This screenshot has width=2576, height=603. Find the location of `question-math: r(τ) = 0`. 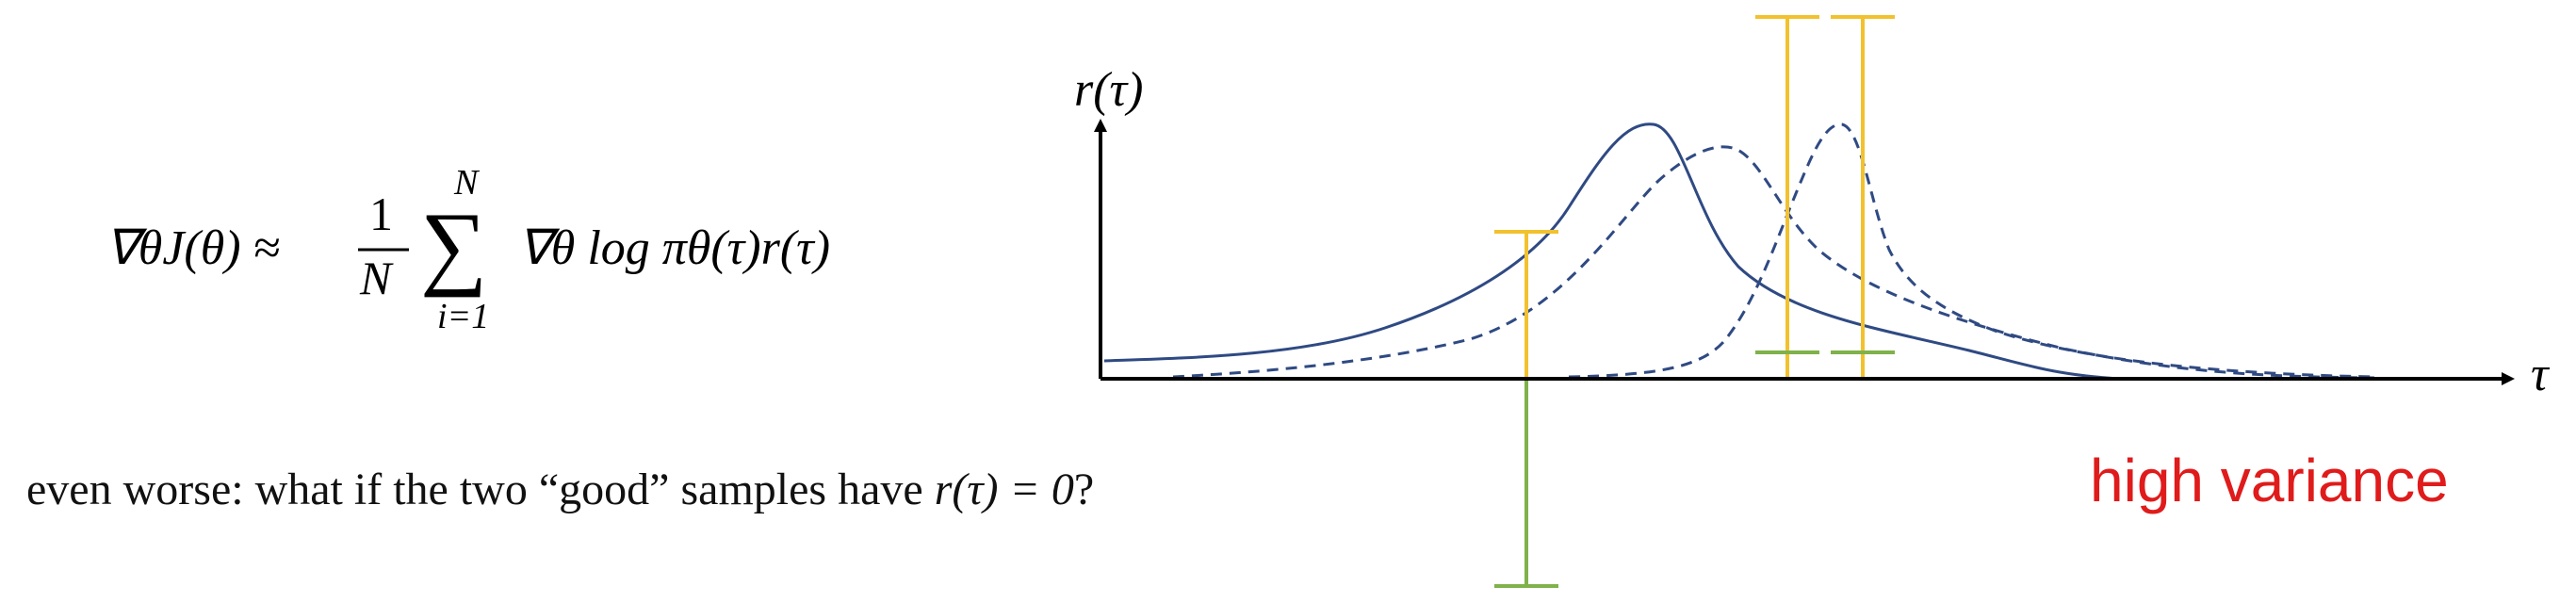

question-math: r(τ) = 0 is located at coordinates (1004, 489).